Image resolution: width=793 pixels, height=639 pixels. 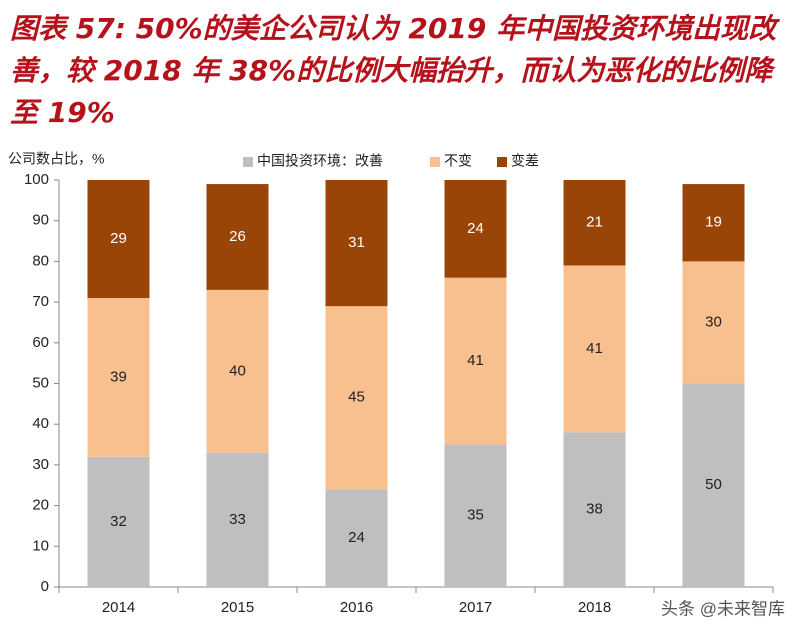 I want to click on y-tick-label: 60, so click(x=40, y=342).